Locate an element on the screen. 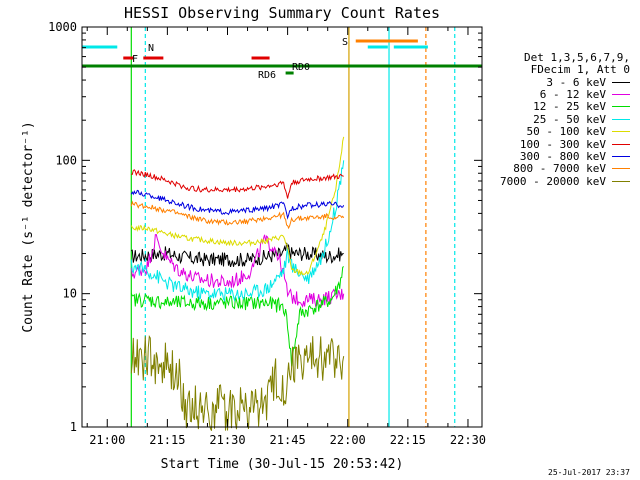  legend-entry-4: 50 - 100 keV is located at coordinates (567, 132).